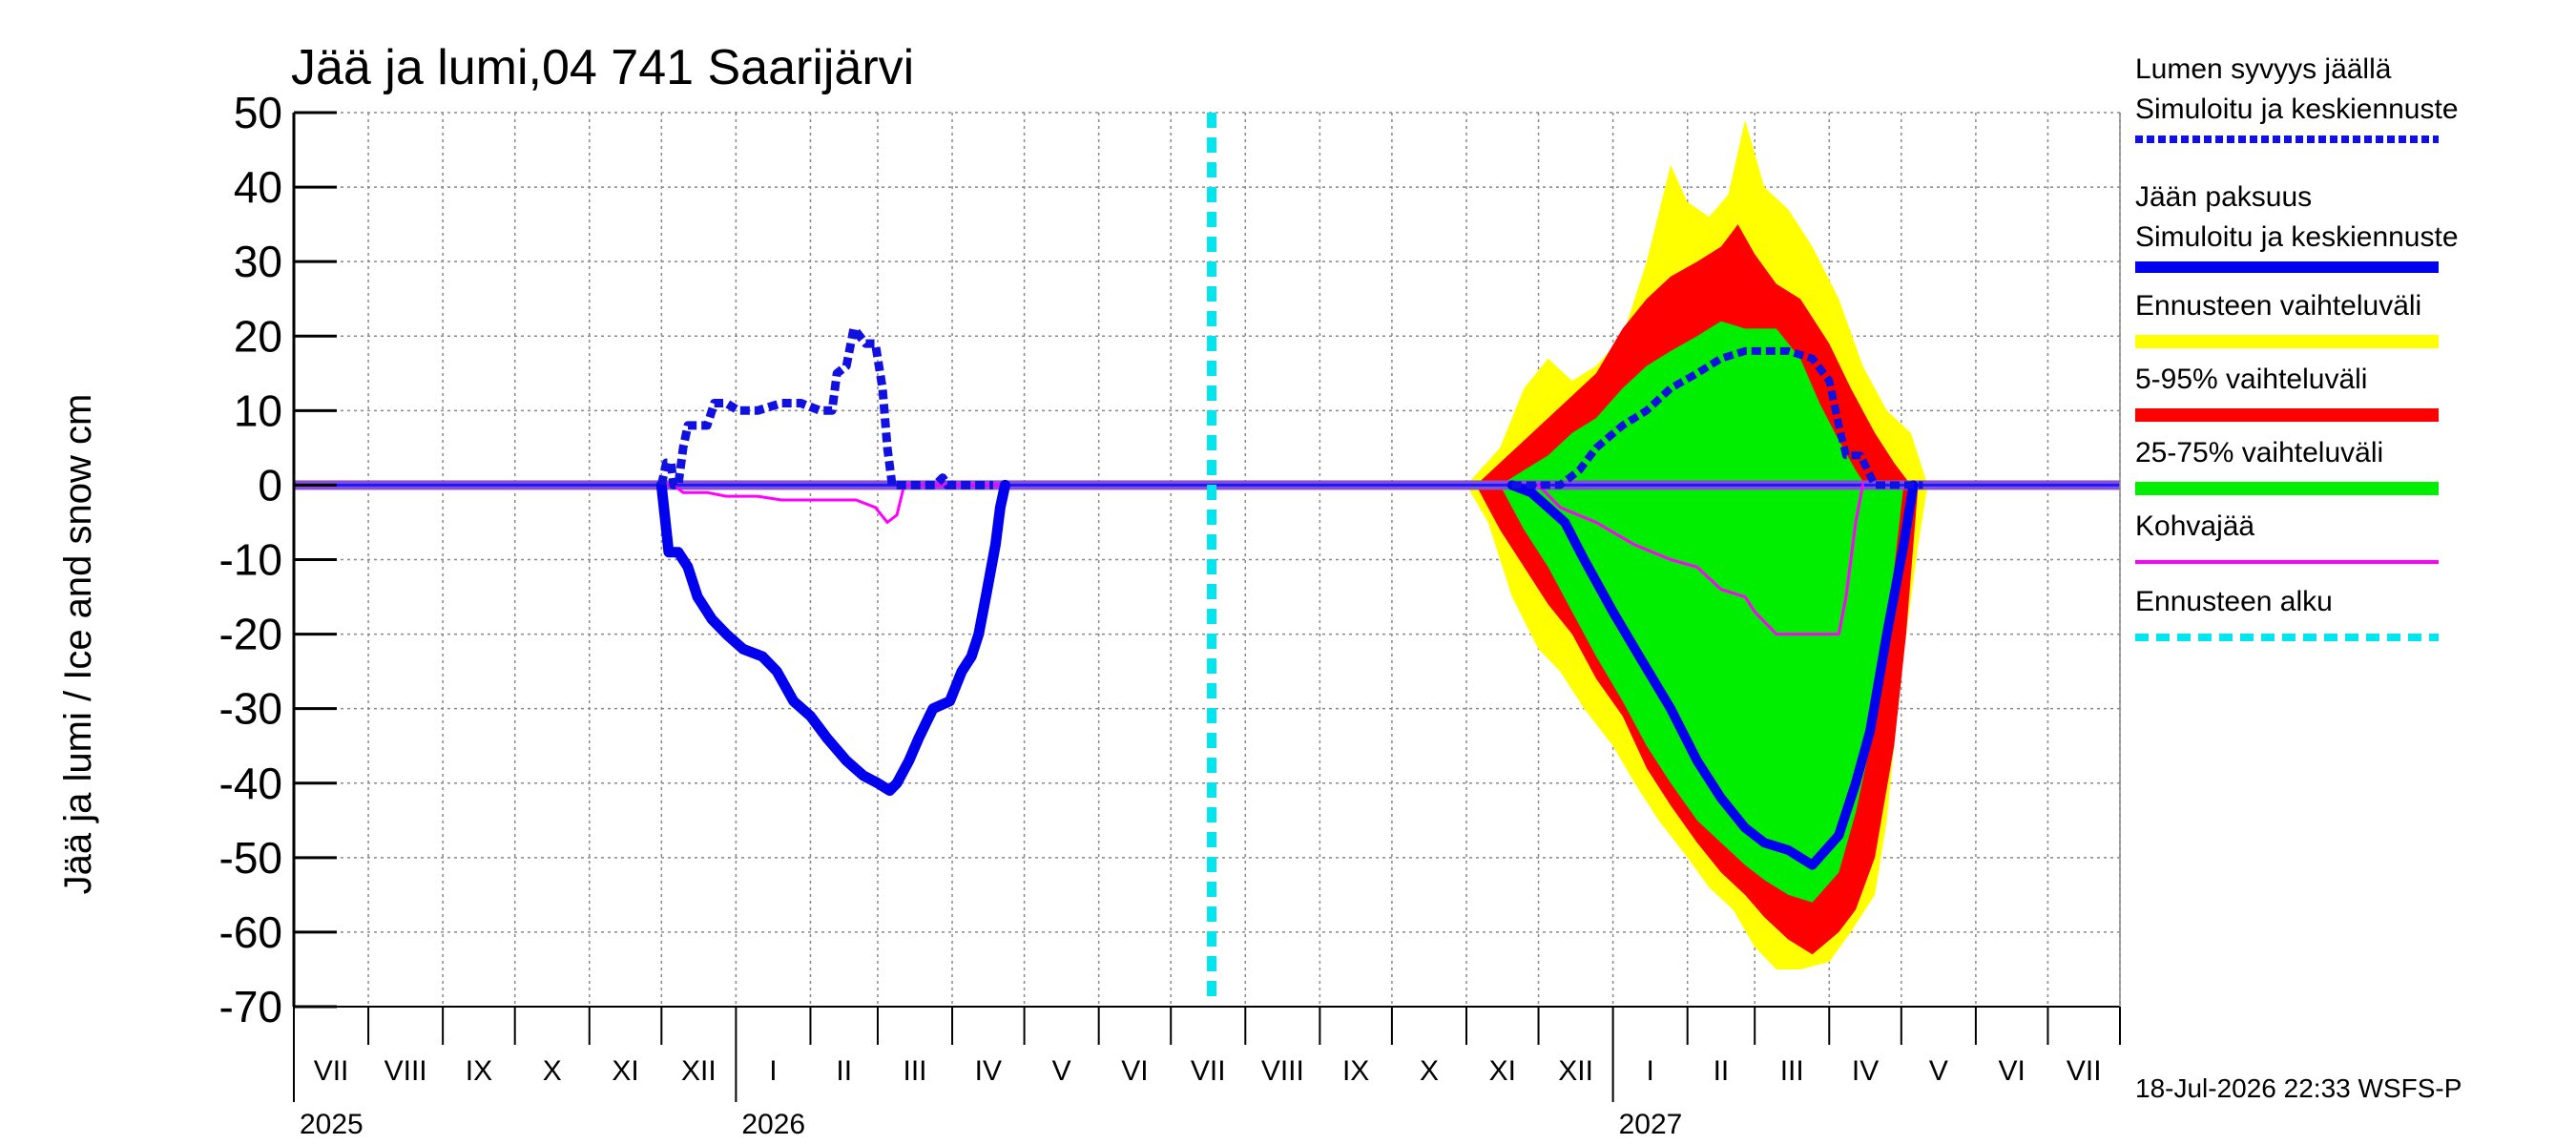 The height and width of the screenshot is (1145, 2576). I want to click on series-ice_forecast, so click(1712, 675).